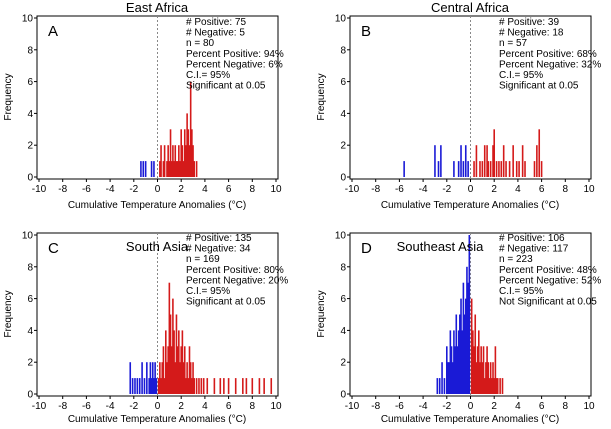 The image size is (611, 429). I want to click on stat-line: Percent Positive: 80%, so click(235, 270).